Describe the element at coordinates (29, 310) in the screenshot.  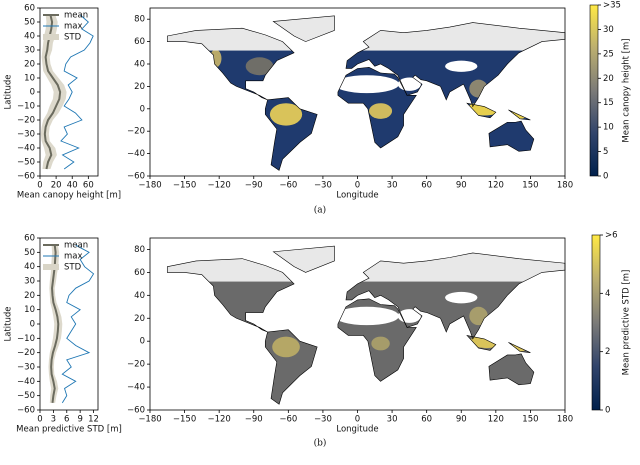
I see `y-tick-label: 10` at that location.